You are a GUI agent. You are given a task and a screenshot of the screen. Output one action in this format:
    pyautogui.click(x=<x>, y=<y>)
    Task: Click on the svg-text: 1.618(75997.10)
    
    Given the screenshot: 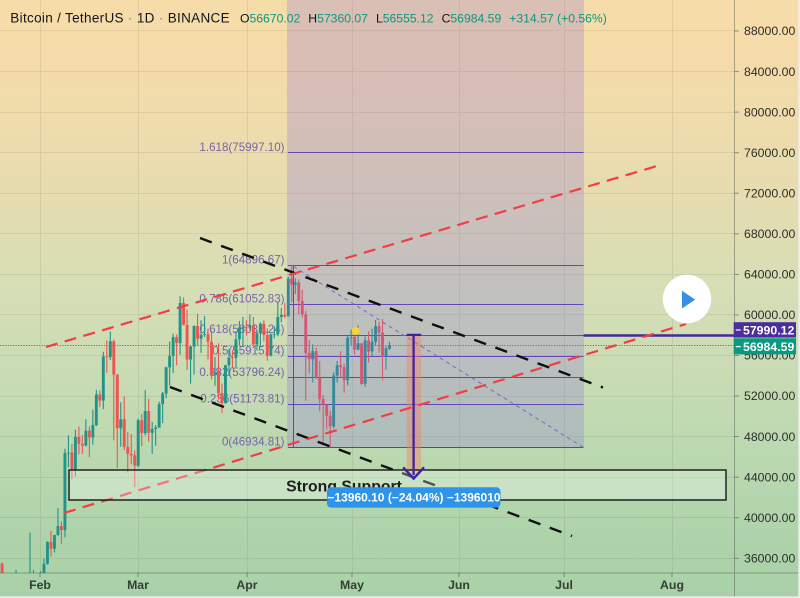 What is the action you would take?
    pyautogui.click(x=241, y=147)
    